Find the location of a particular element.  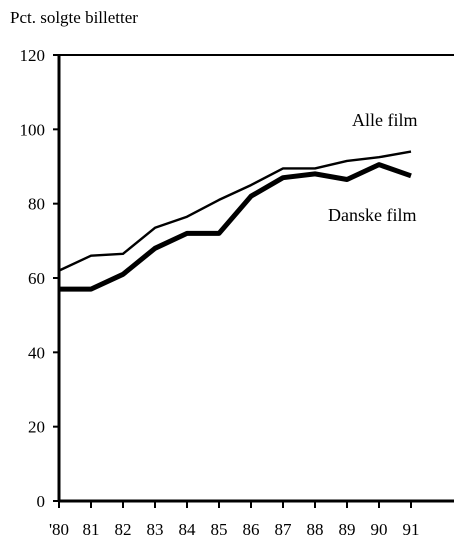

y-tick-label: 80 is located at coordinates (36, 204).